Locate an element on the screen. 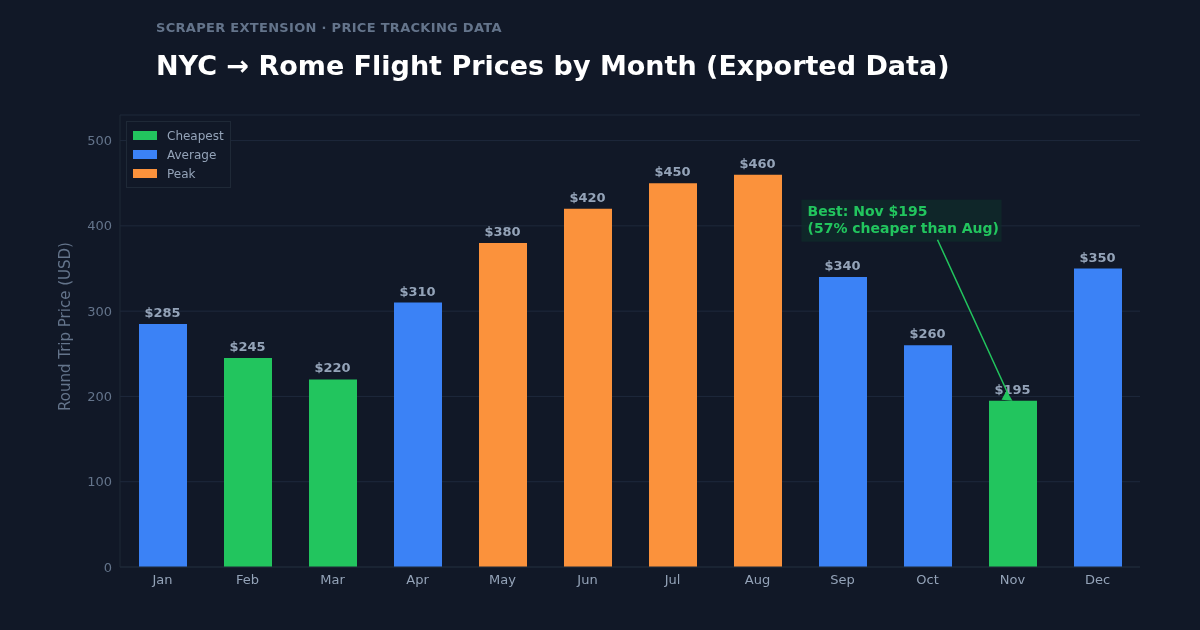 The height and width of the screenshot is (630, 1200). y-axis-title: Round Trip Price (USD) is located at coordinates (65, 326).